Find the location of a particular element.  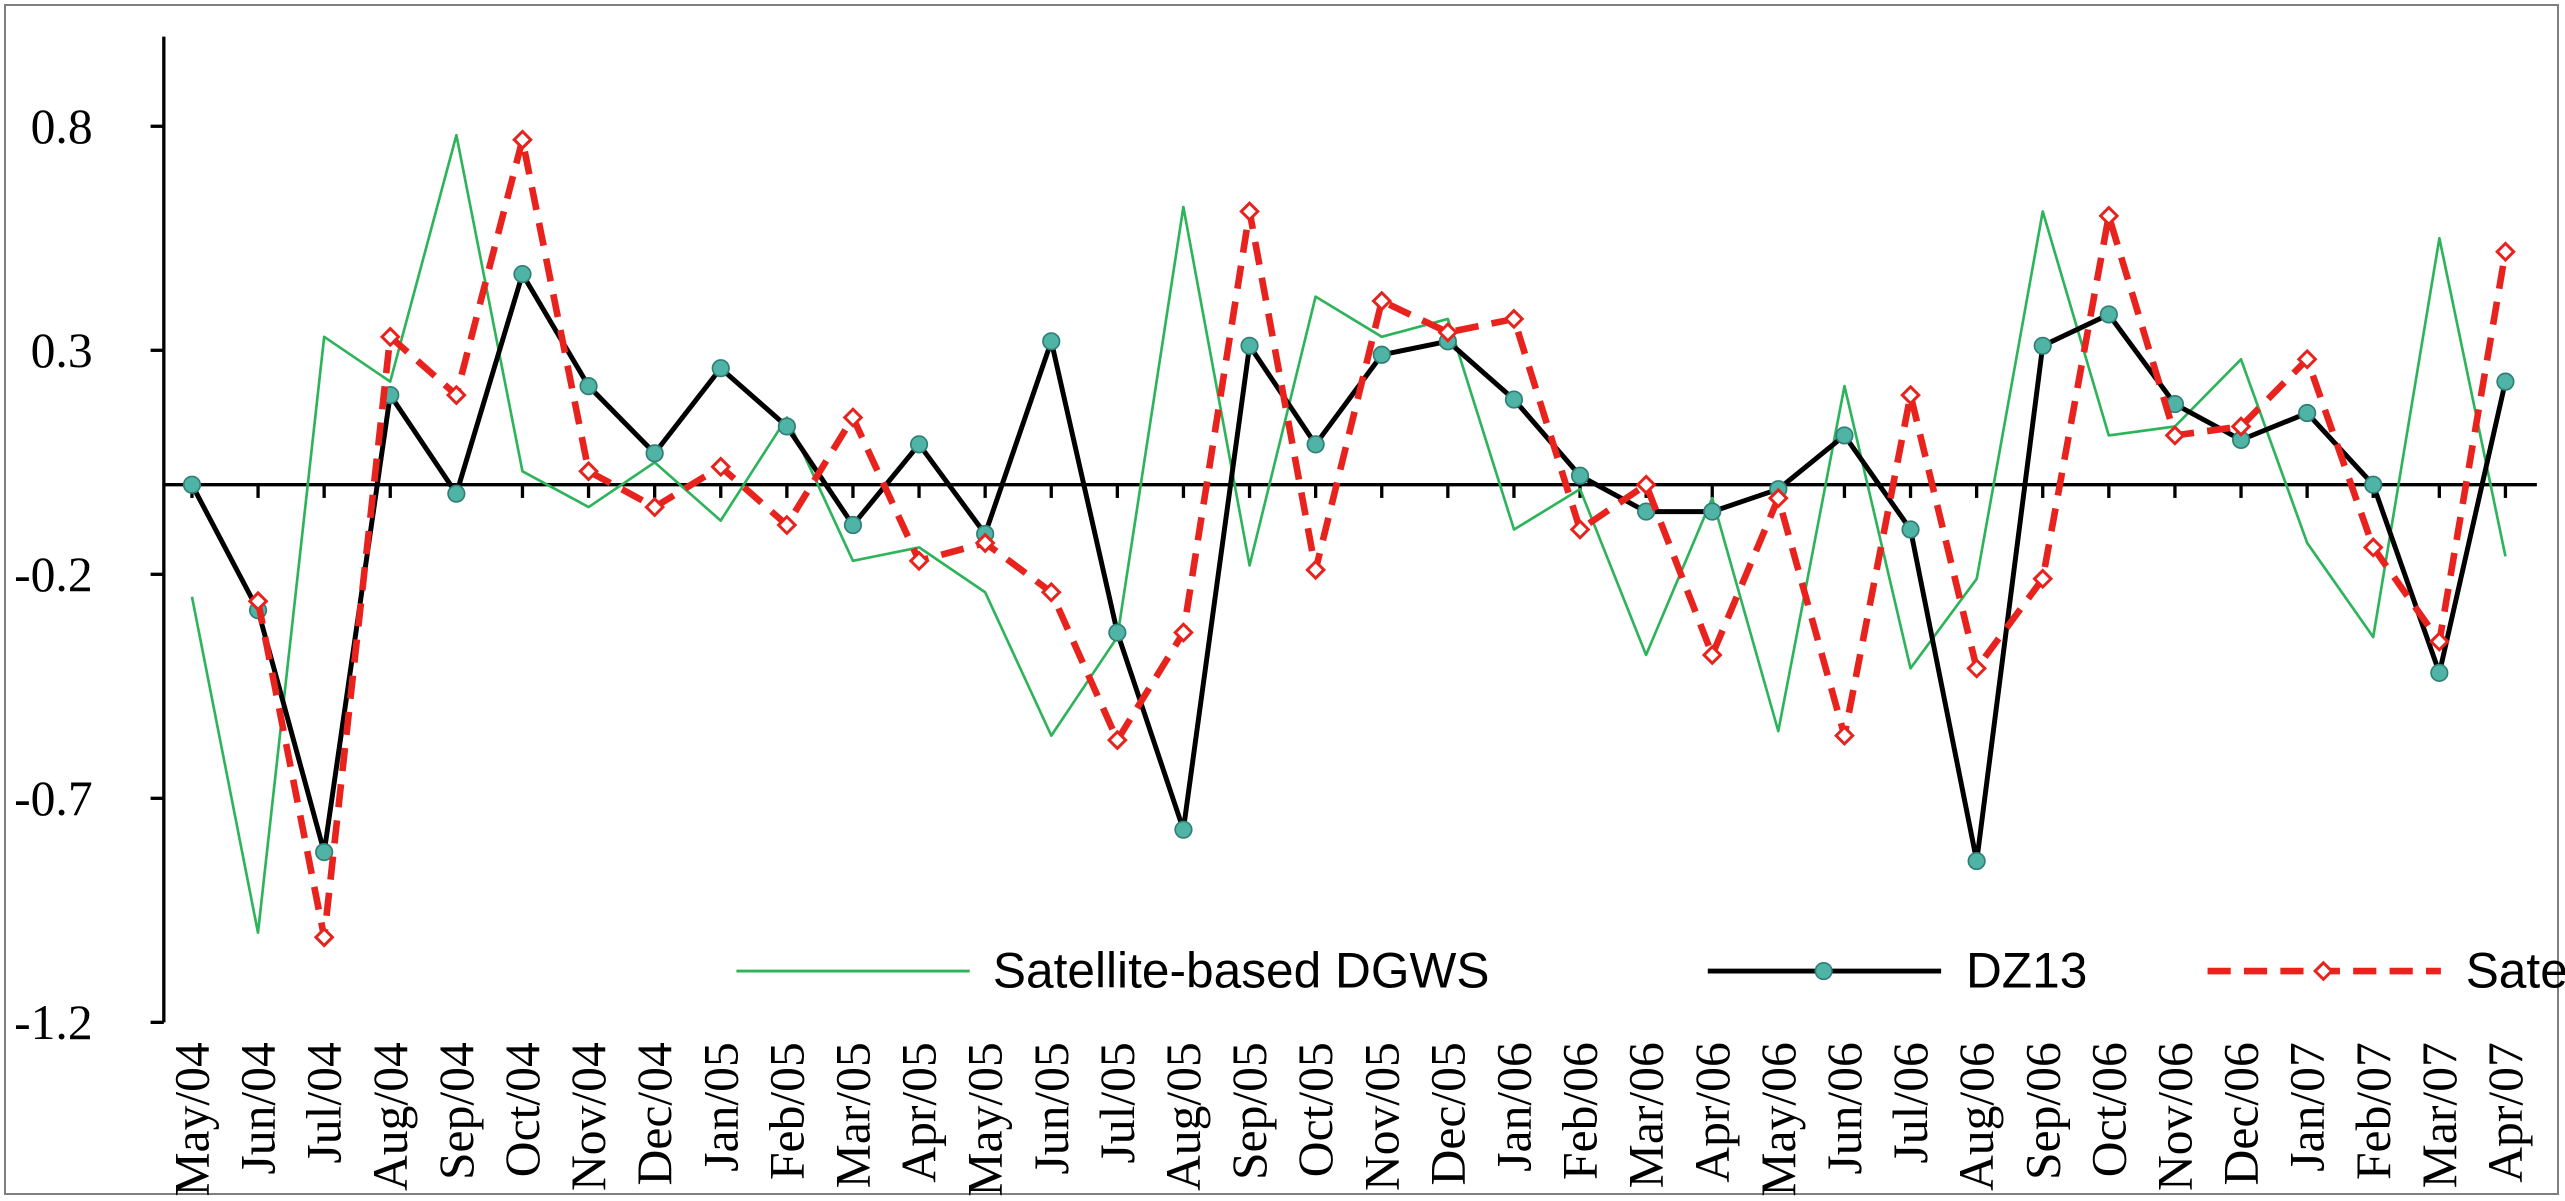

y-tick-label: 0.3 is located at coordinates (62, 350).